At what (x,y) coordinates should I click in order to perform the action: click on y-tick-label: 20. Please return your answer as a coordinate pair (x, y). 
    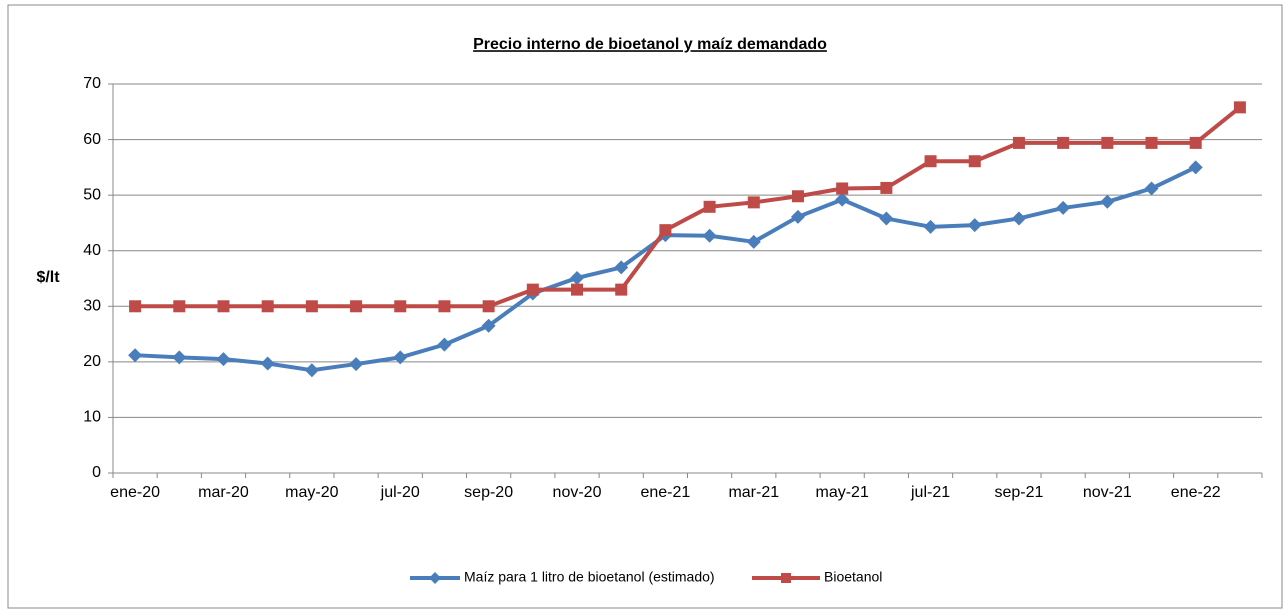
    Looking at the image, I should click on (92, 361).